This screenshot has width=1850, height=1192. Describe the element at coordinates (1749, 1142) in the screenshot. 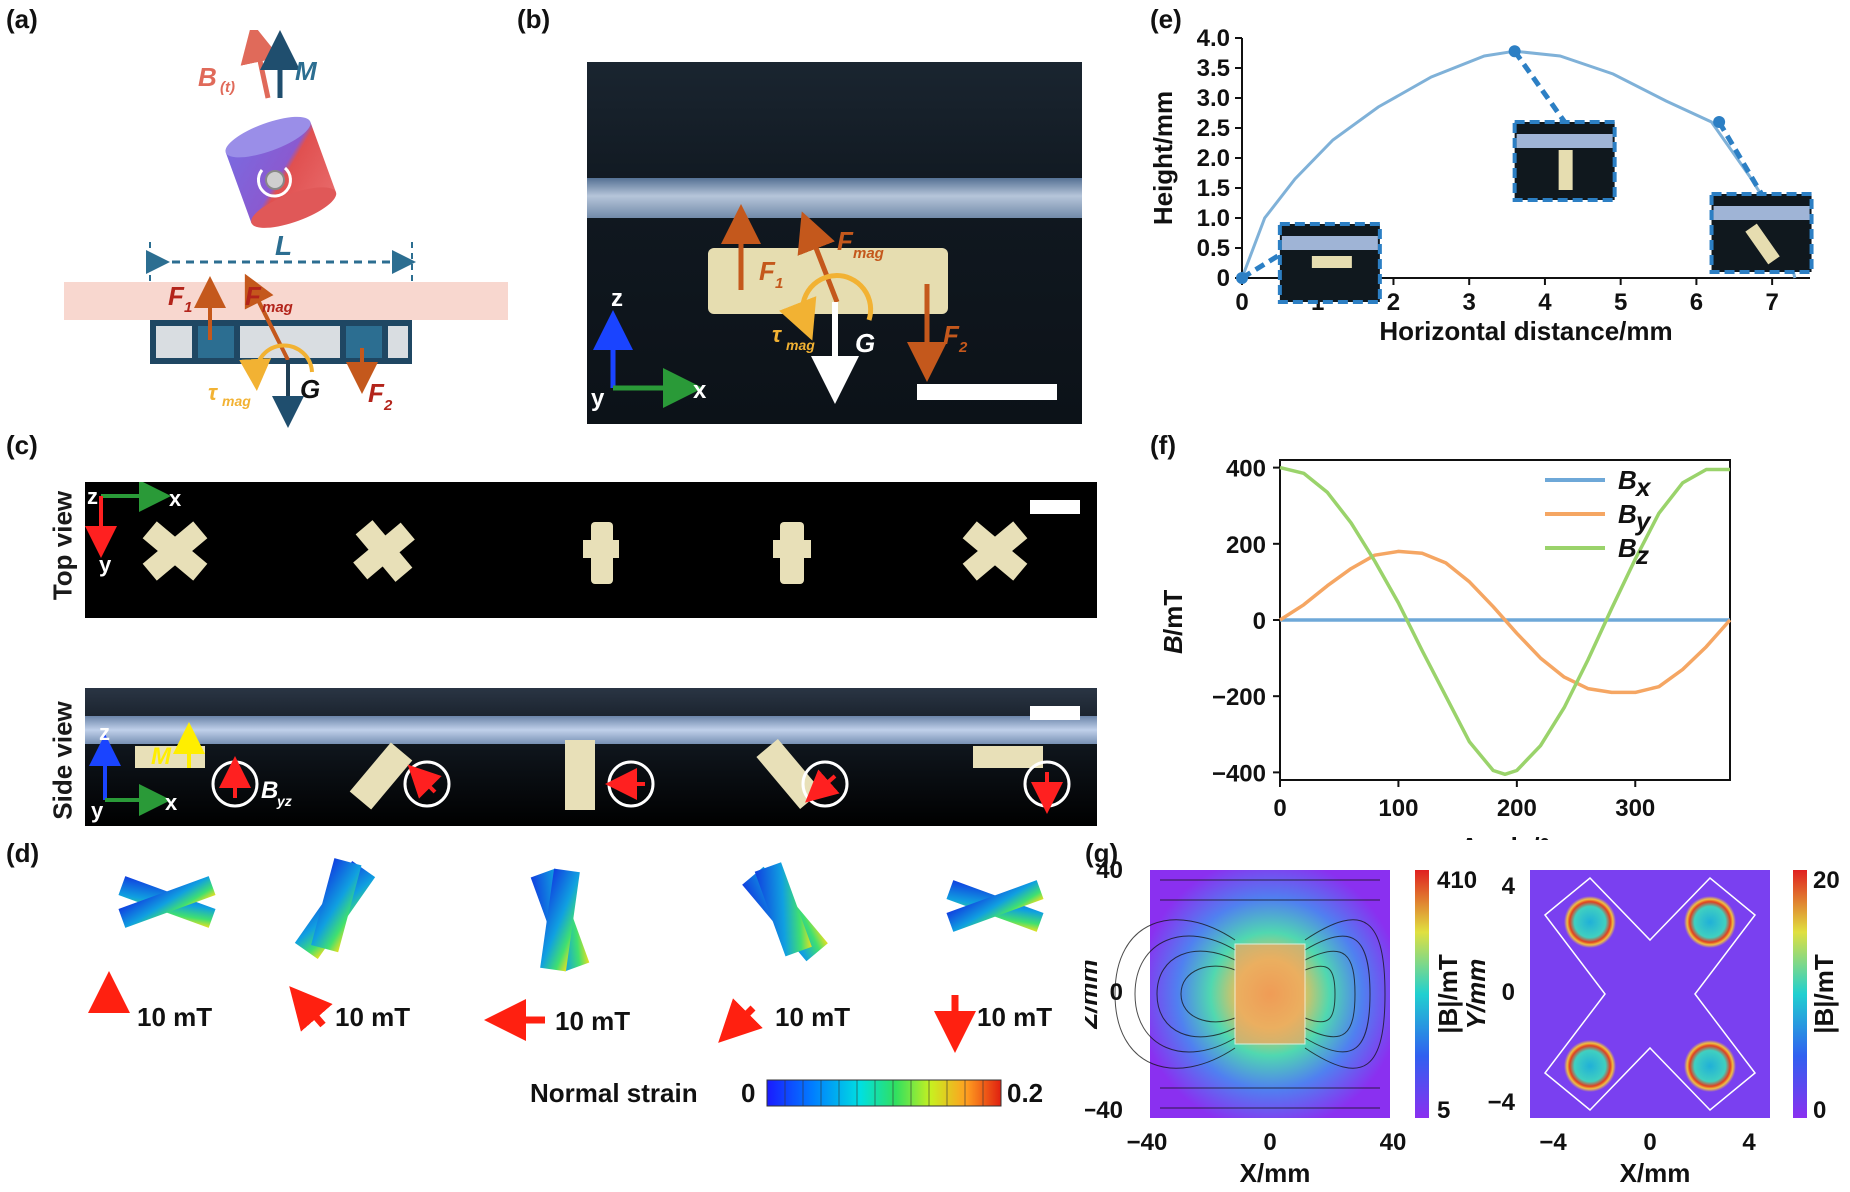

I see `svg-text: 4` at that location.